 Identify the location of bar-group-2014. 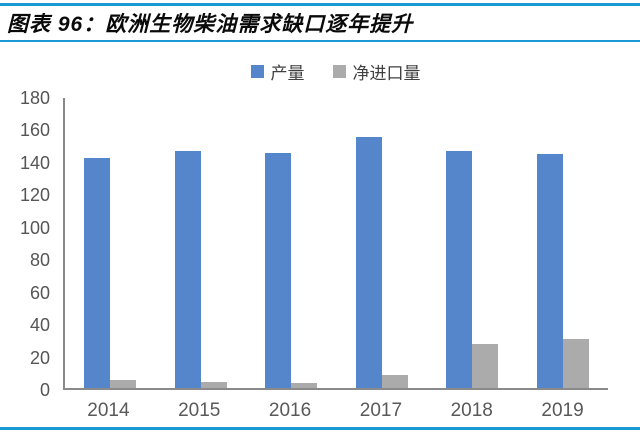
(110, 243).